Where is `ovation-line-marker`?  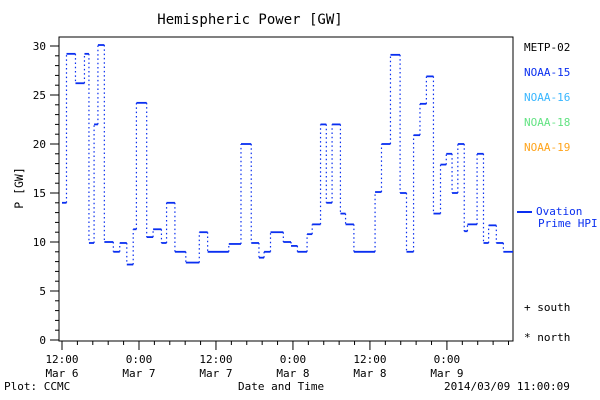 ovation-line-marker is located at coordinates (524, 212).